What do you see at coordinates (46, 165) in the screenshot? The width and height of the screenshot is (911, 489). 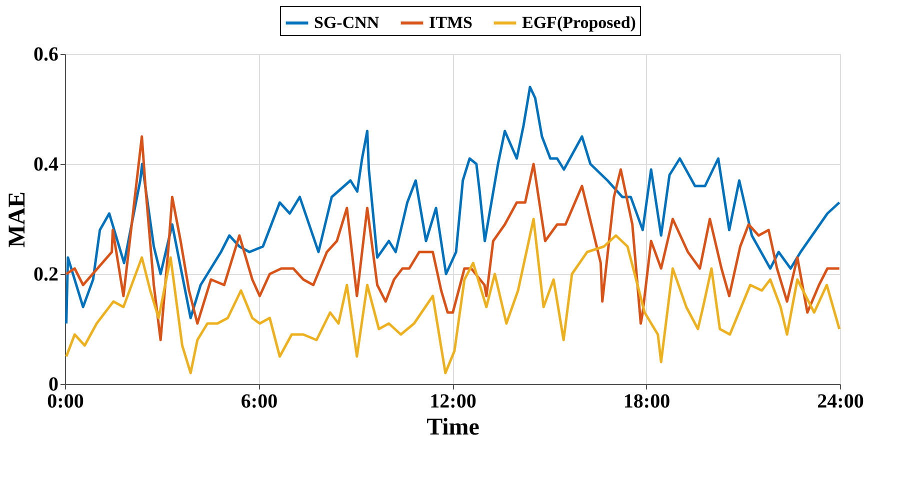 I see `y-tick-label: 0.4` at bounding box center [46, 165].